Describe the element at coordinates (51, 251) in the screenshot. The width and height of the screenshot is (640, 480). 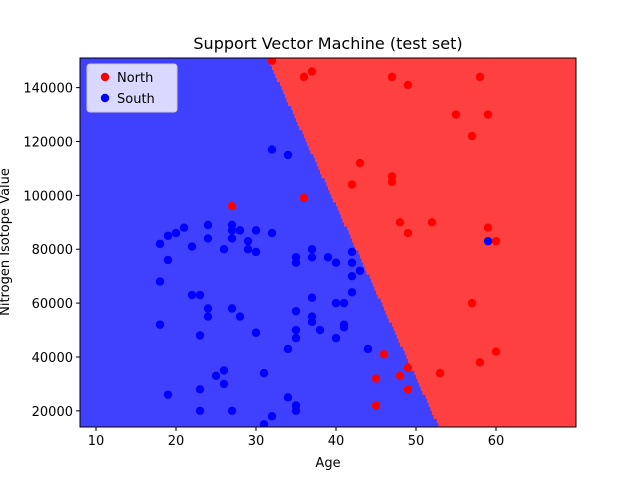
I see `y-axis: 20000 40000 60000 80000 100000 120000 140000` at that location.